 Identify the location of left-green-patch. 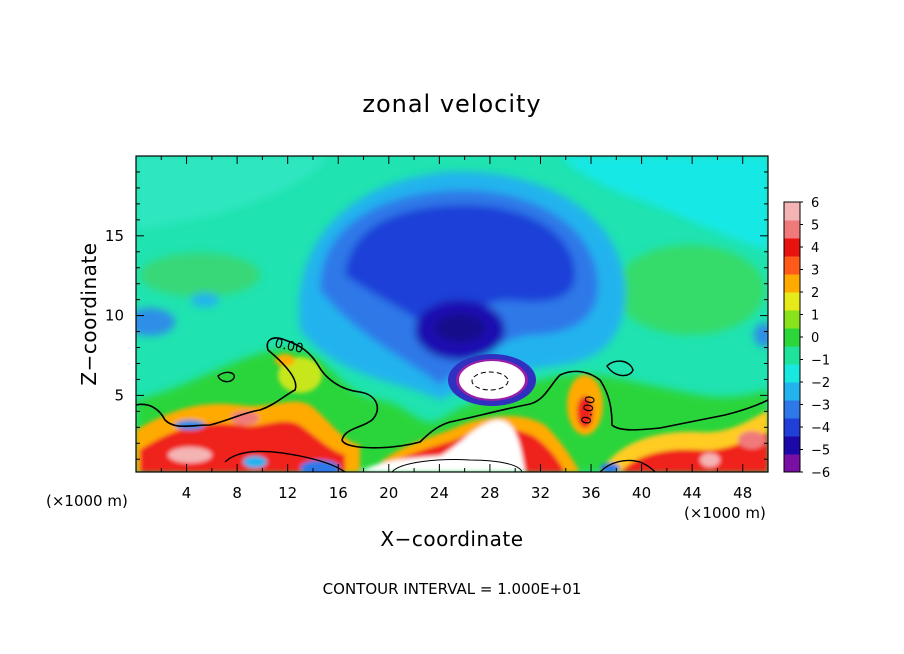
(200, 275).